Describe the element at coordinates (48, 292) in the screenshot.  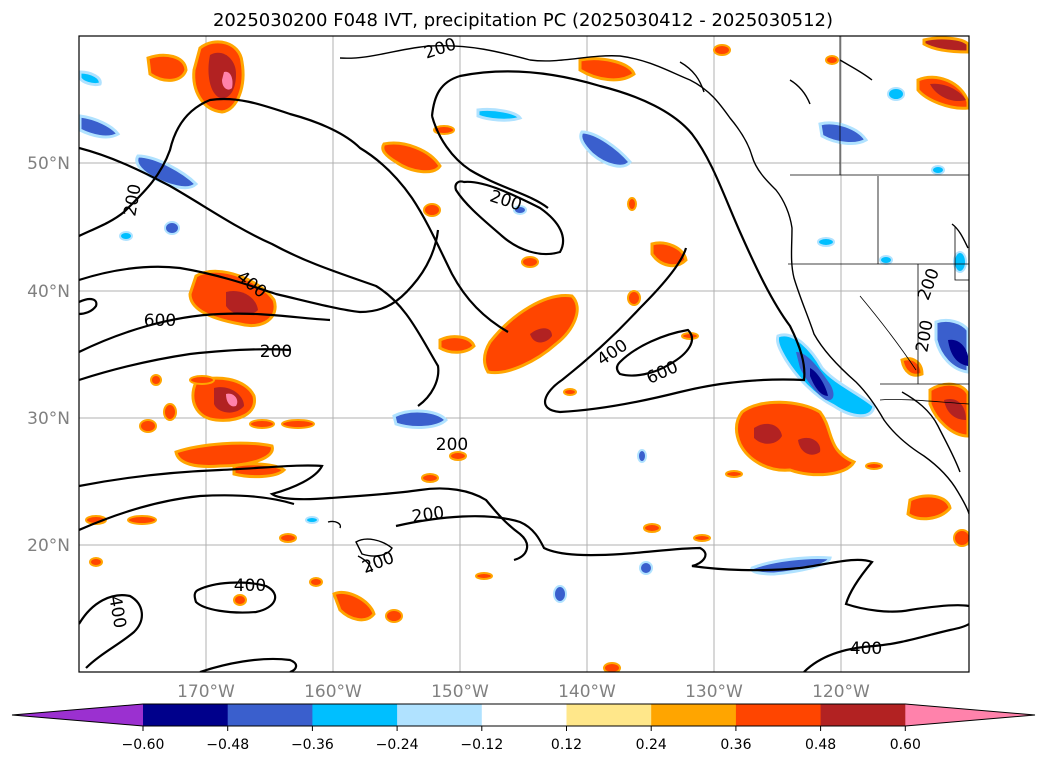
I see `y-tick-label: 40°N` at that location.